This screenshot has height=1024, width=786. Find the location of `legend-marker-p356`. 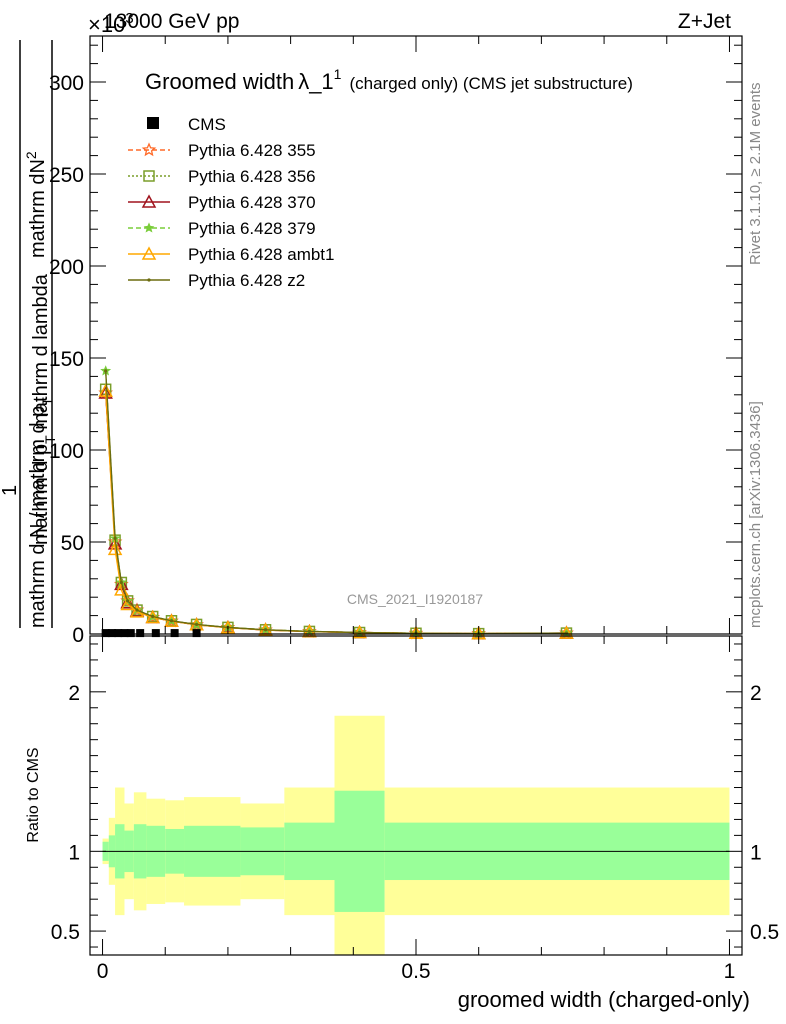

legend-marker-p356 is located at coordinates (149, 176).